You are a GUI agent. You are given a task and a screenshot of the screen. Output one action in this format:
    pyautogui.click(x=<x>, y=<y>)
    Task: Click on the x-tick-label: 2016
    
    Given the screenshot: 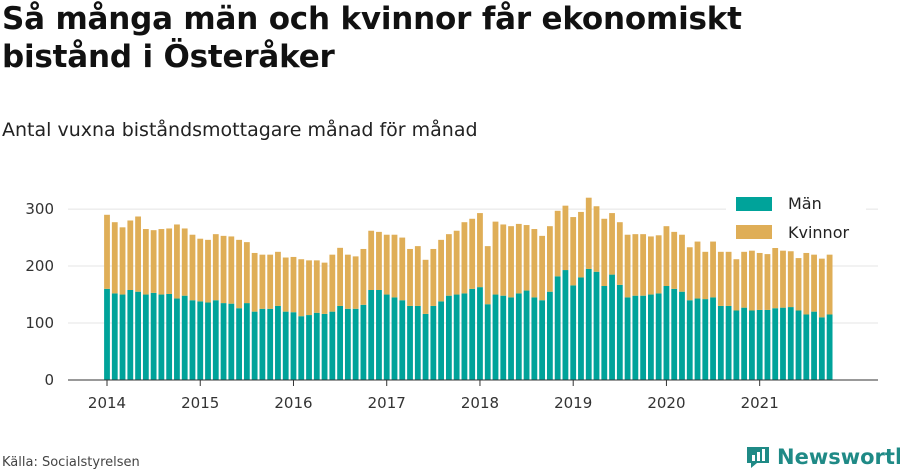 What is the action you would take?
    pyautogui.click(x=293, y=403)
    